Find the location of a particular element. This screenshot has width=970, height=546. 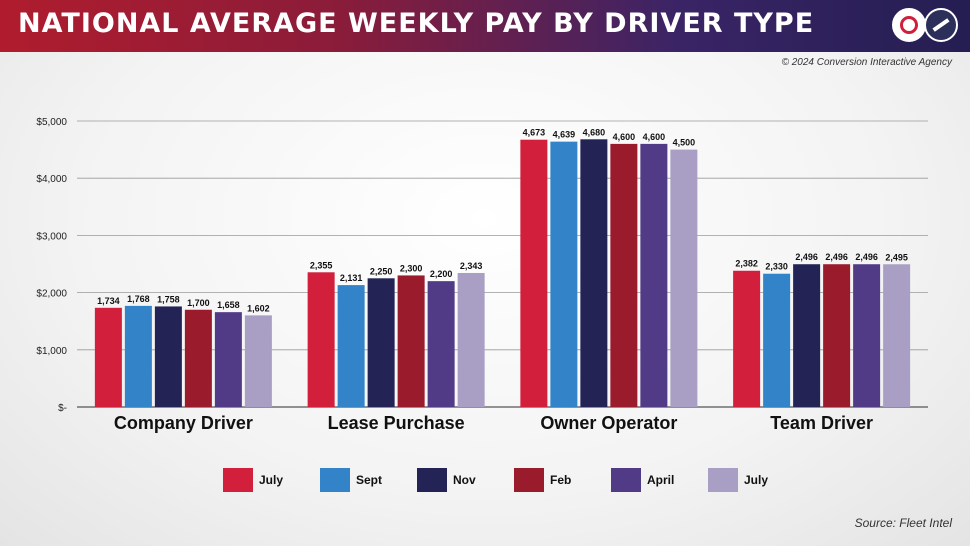

y-tick-label: $- is located at coordinates (62, 408).